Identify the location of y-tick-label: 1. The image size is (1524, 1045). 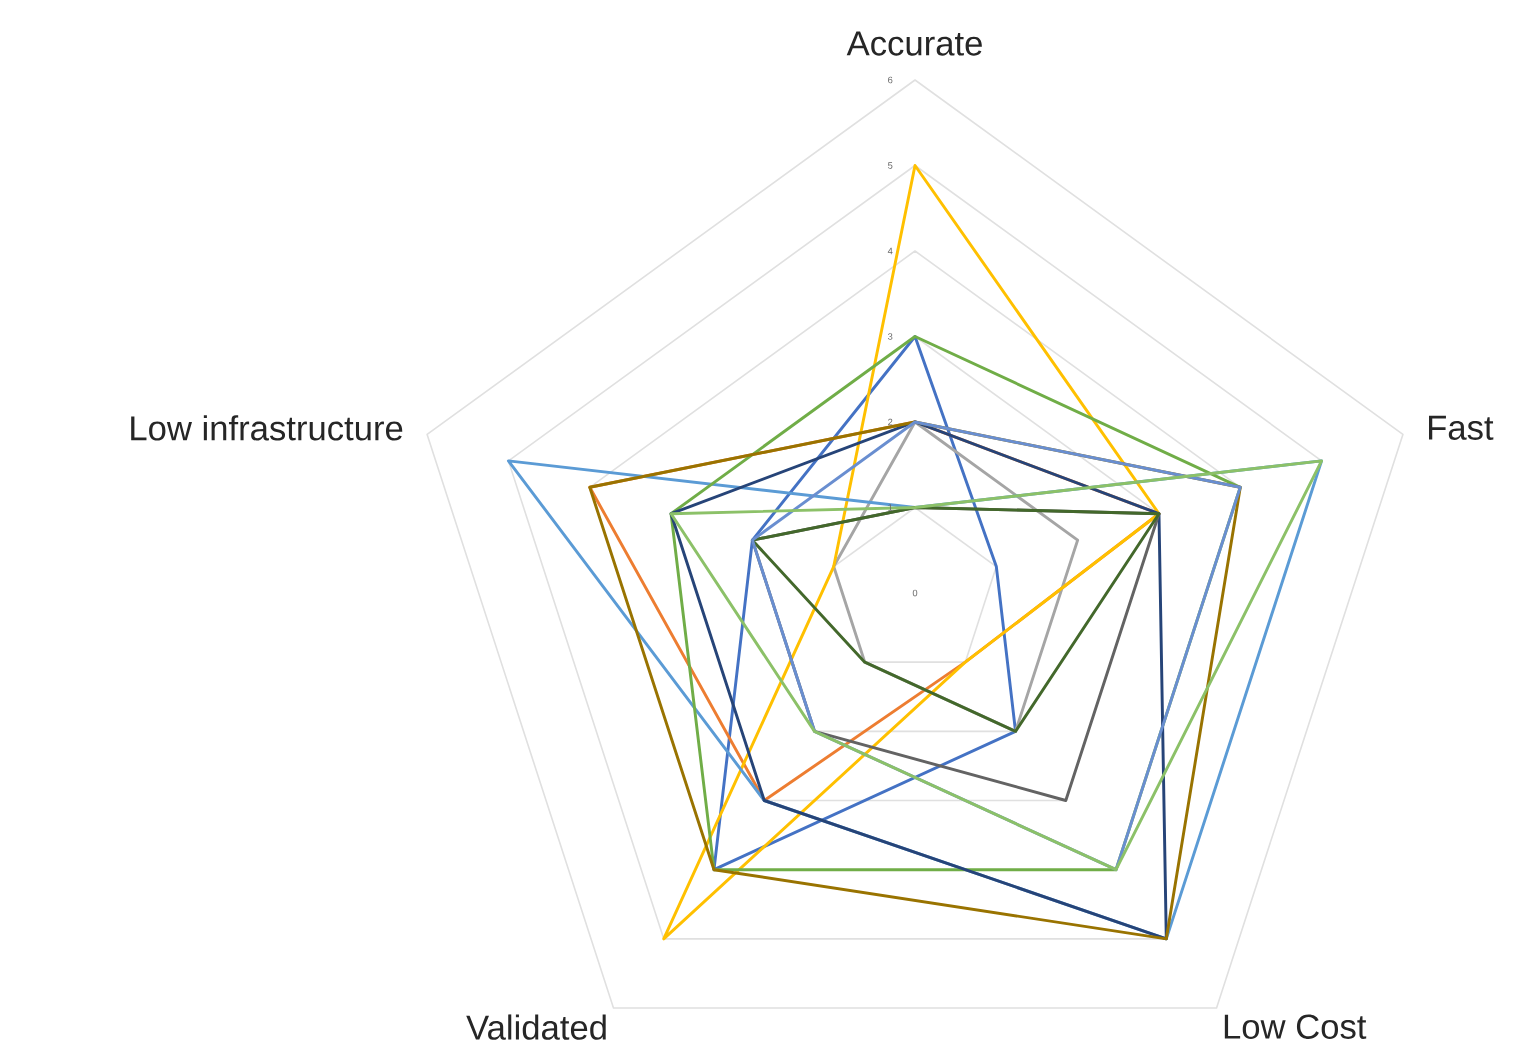
(890, 507).